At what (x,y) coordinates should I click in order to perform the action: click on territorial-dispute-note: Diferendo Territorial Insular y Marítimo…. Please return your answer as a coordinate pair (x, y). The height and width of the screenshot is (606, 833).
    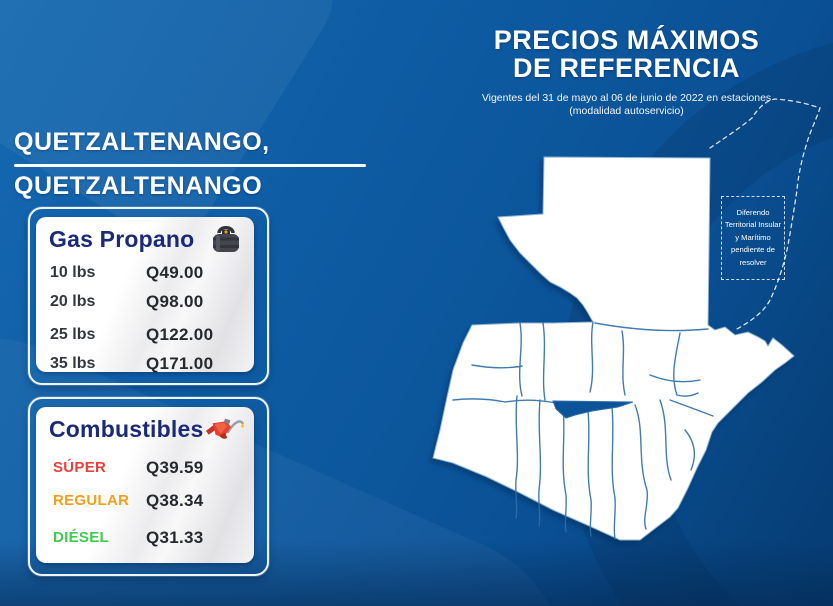
    Looking at the image, I should click on (753, 238).